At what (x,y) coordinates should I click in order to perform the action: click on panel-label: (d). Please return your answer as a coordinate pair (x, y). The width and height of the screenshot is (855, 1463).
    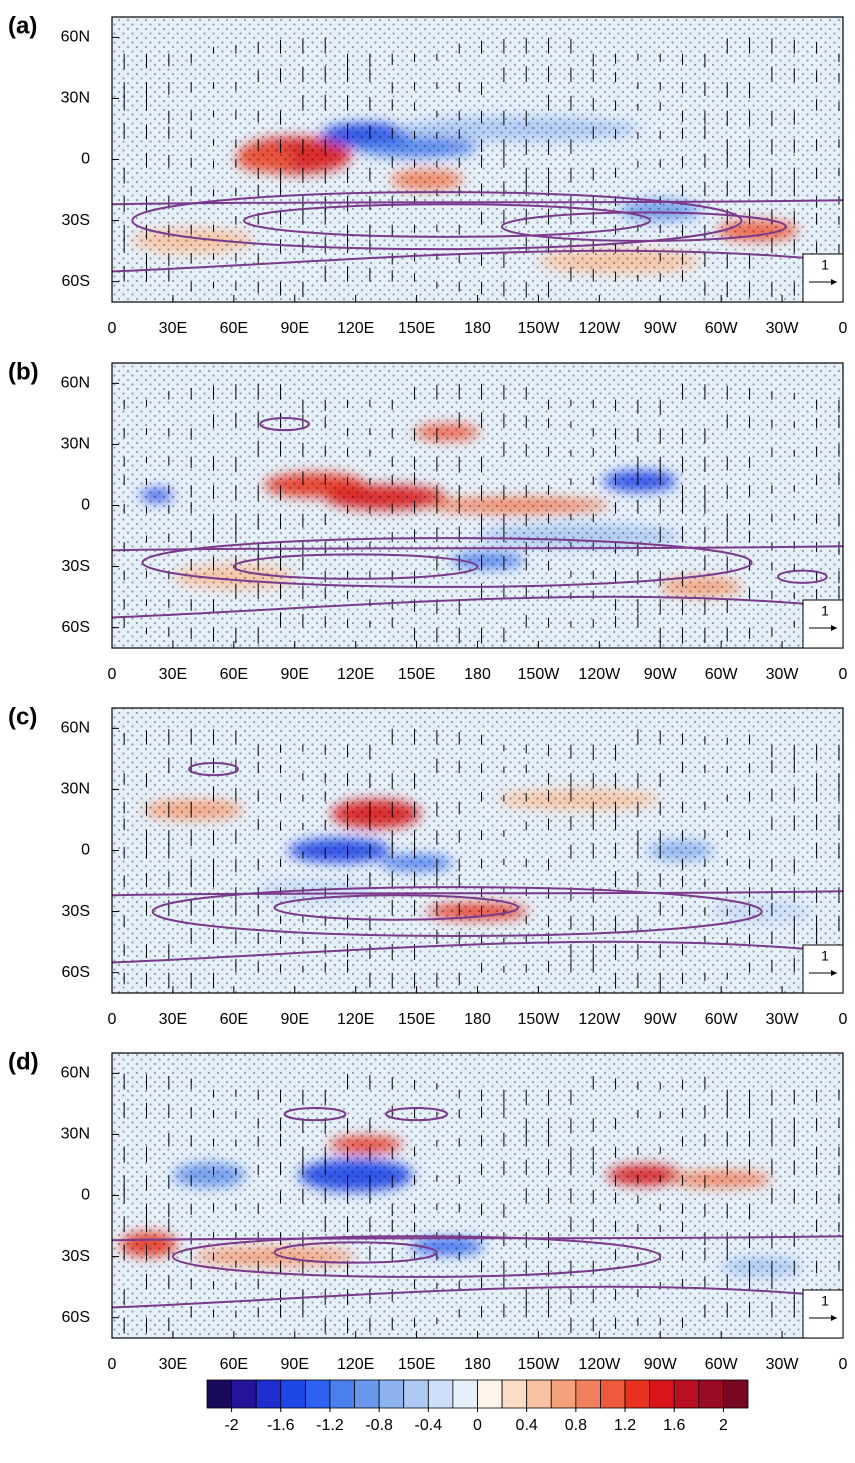
    Looking at the image, I should click on (23, 1061).